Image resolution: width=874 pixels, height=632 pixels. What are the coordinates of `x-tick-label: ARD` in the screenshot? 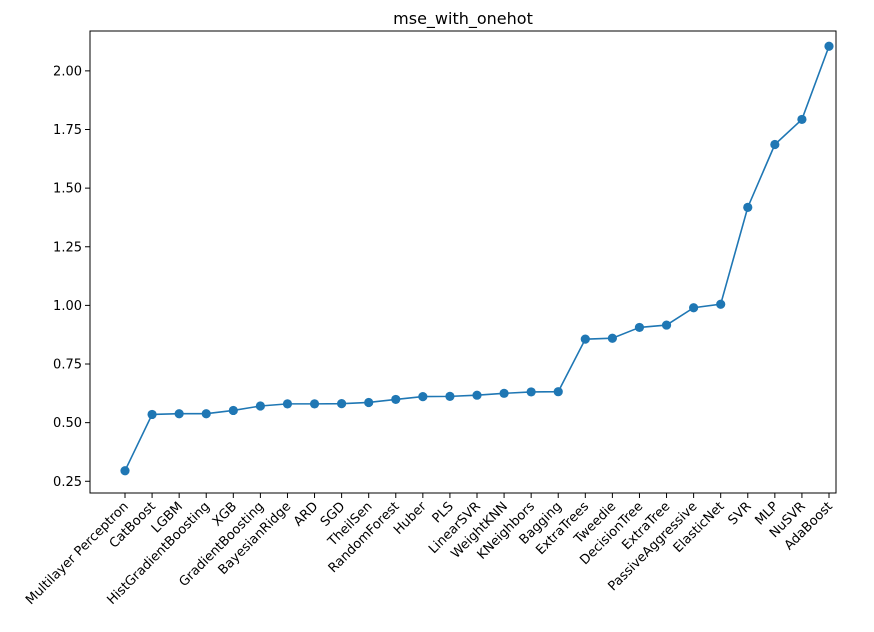 It's located at (306, 514).